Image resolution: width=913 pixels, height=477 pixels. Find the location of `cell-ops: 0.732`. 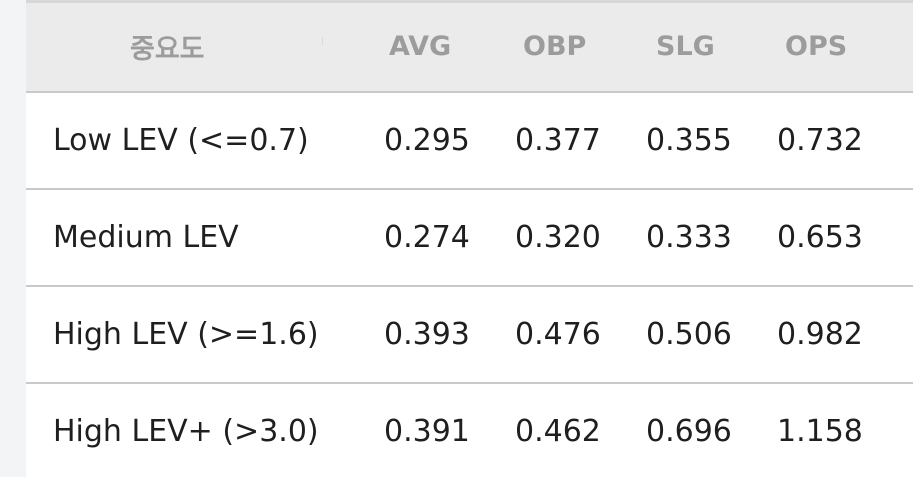

cell-ops: 0.732 is located at coordinates (831, 139).